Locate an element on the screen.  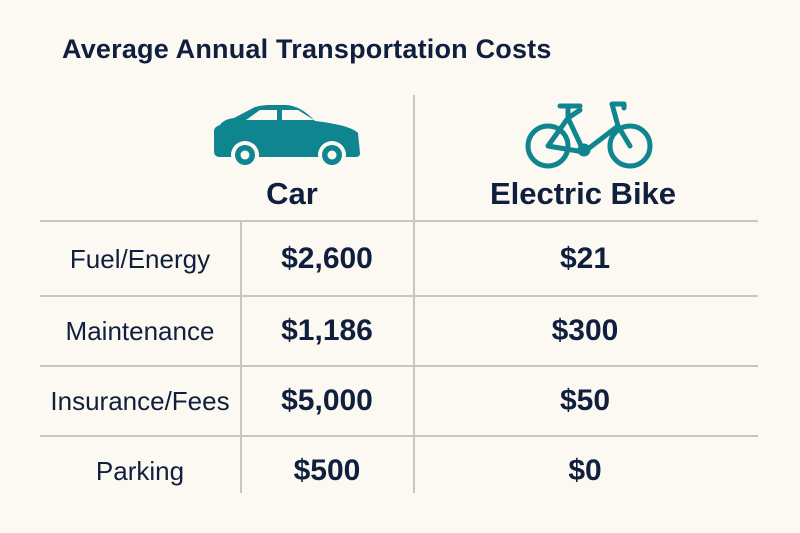
bicycle-icon is located at coordinates (589, 135).